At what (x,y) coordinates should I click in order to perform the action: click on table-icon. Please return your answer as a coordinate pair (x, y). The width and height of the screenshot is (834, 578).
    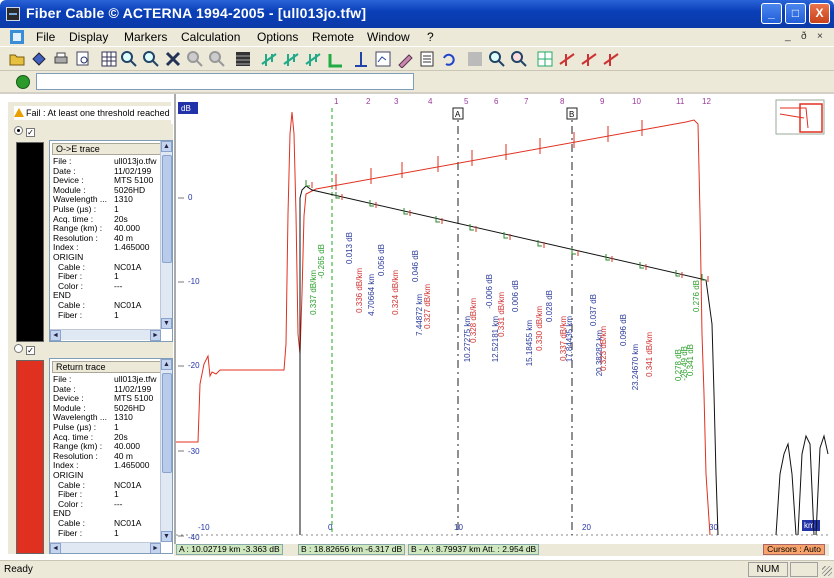
    Looking at the image, I should click on (243, 59).